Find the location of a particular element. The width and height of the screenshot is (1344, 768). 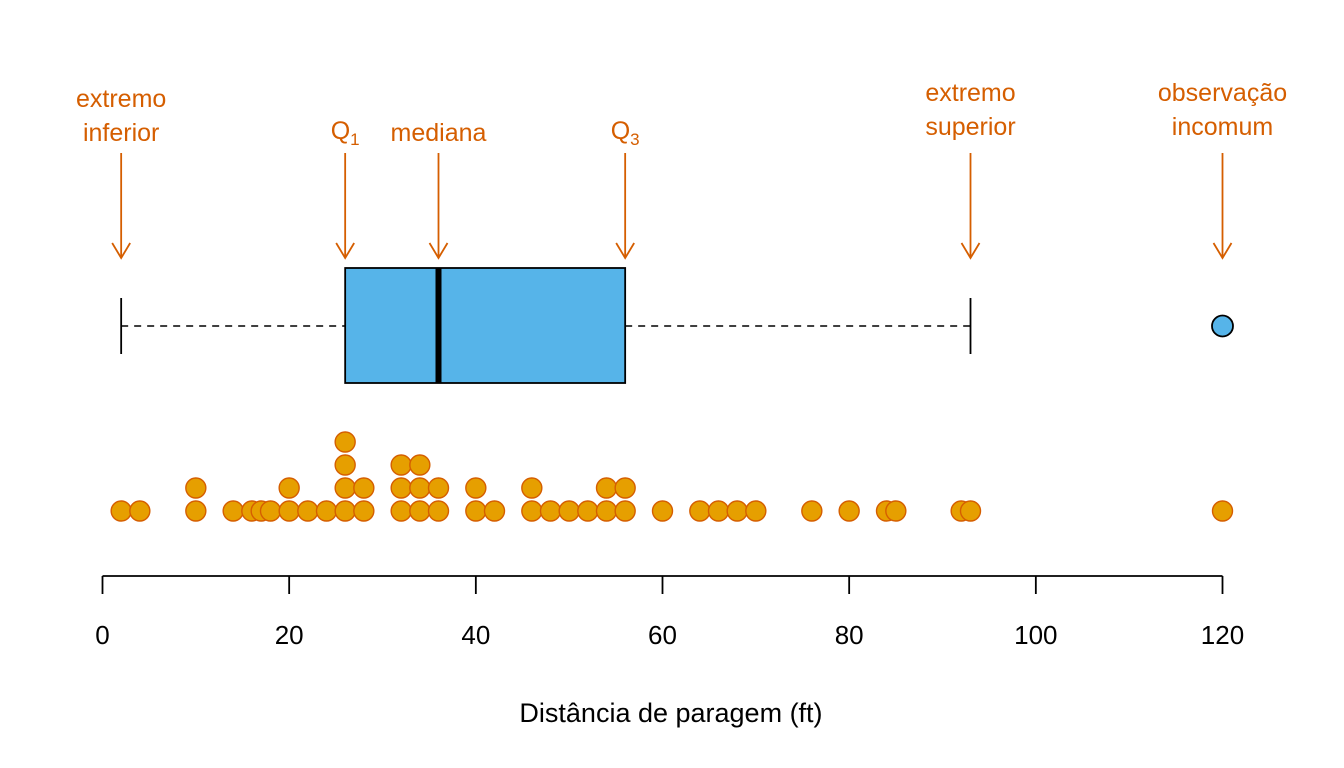

annotation-median: mediana is located at coordinates (439, 189).